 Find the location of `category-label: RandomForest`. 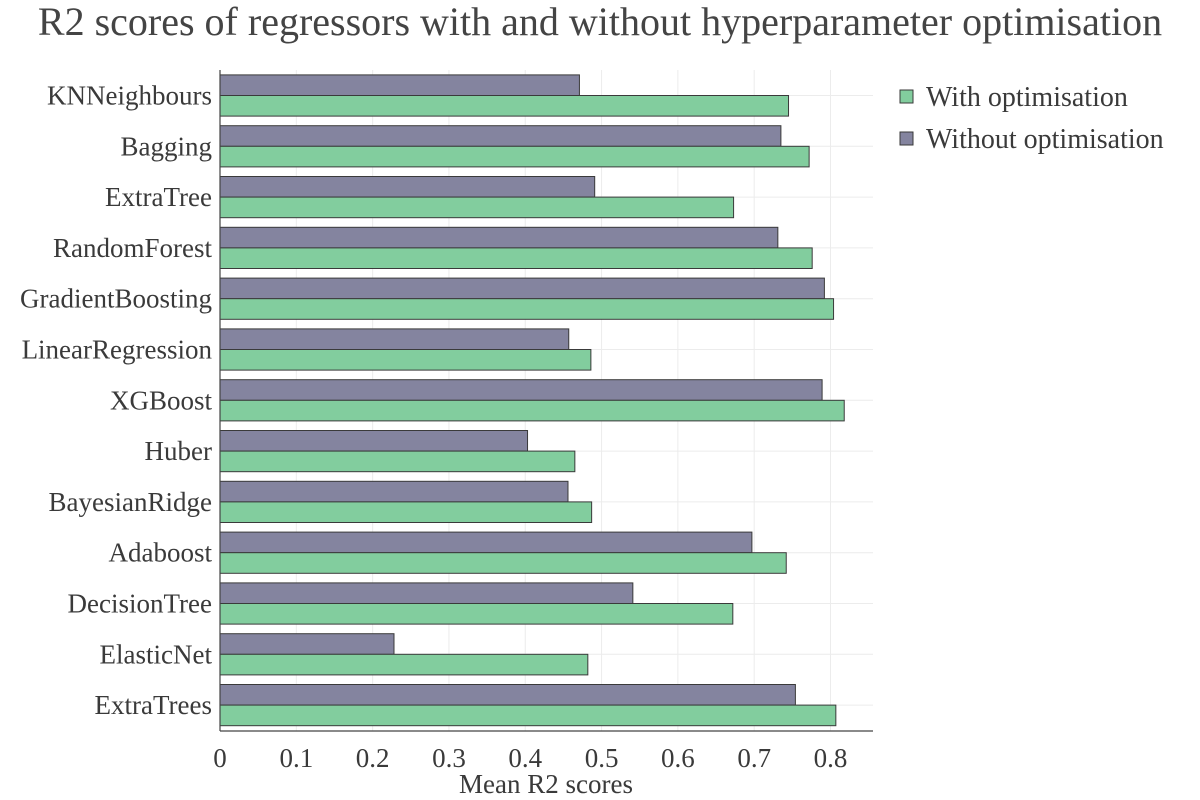

category-label: RandomForest is located at coordinates (132, 248).